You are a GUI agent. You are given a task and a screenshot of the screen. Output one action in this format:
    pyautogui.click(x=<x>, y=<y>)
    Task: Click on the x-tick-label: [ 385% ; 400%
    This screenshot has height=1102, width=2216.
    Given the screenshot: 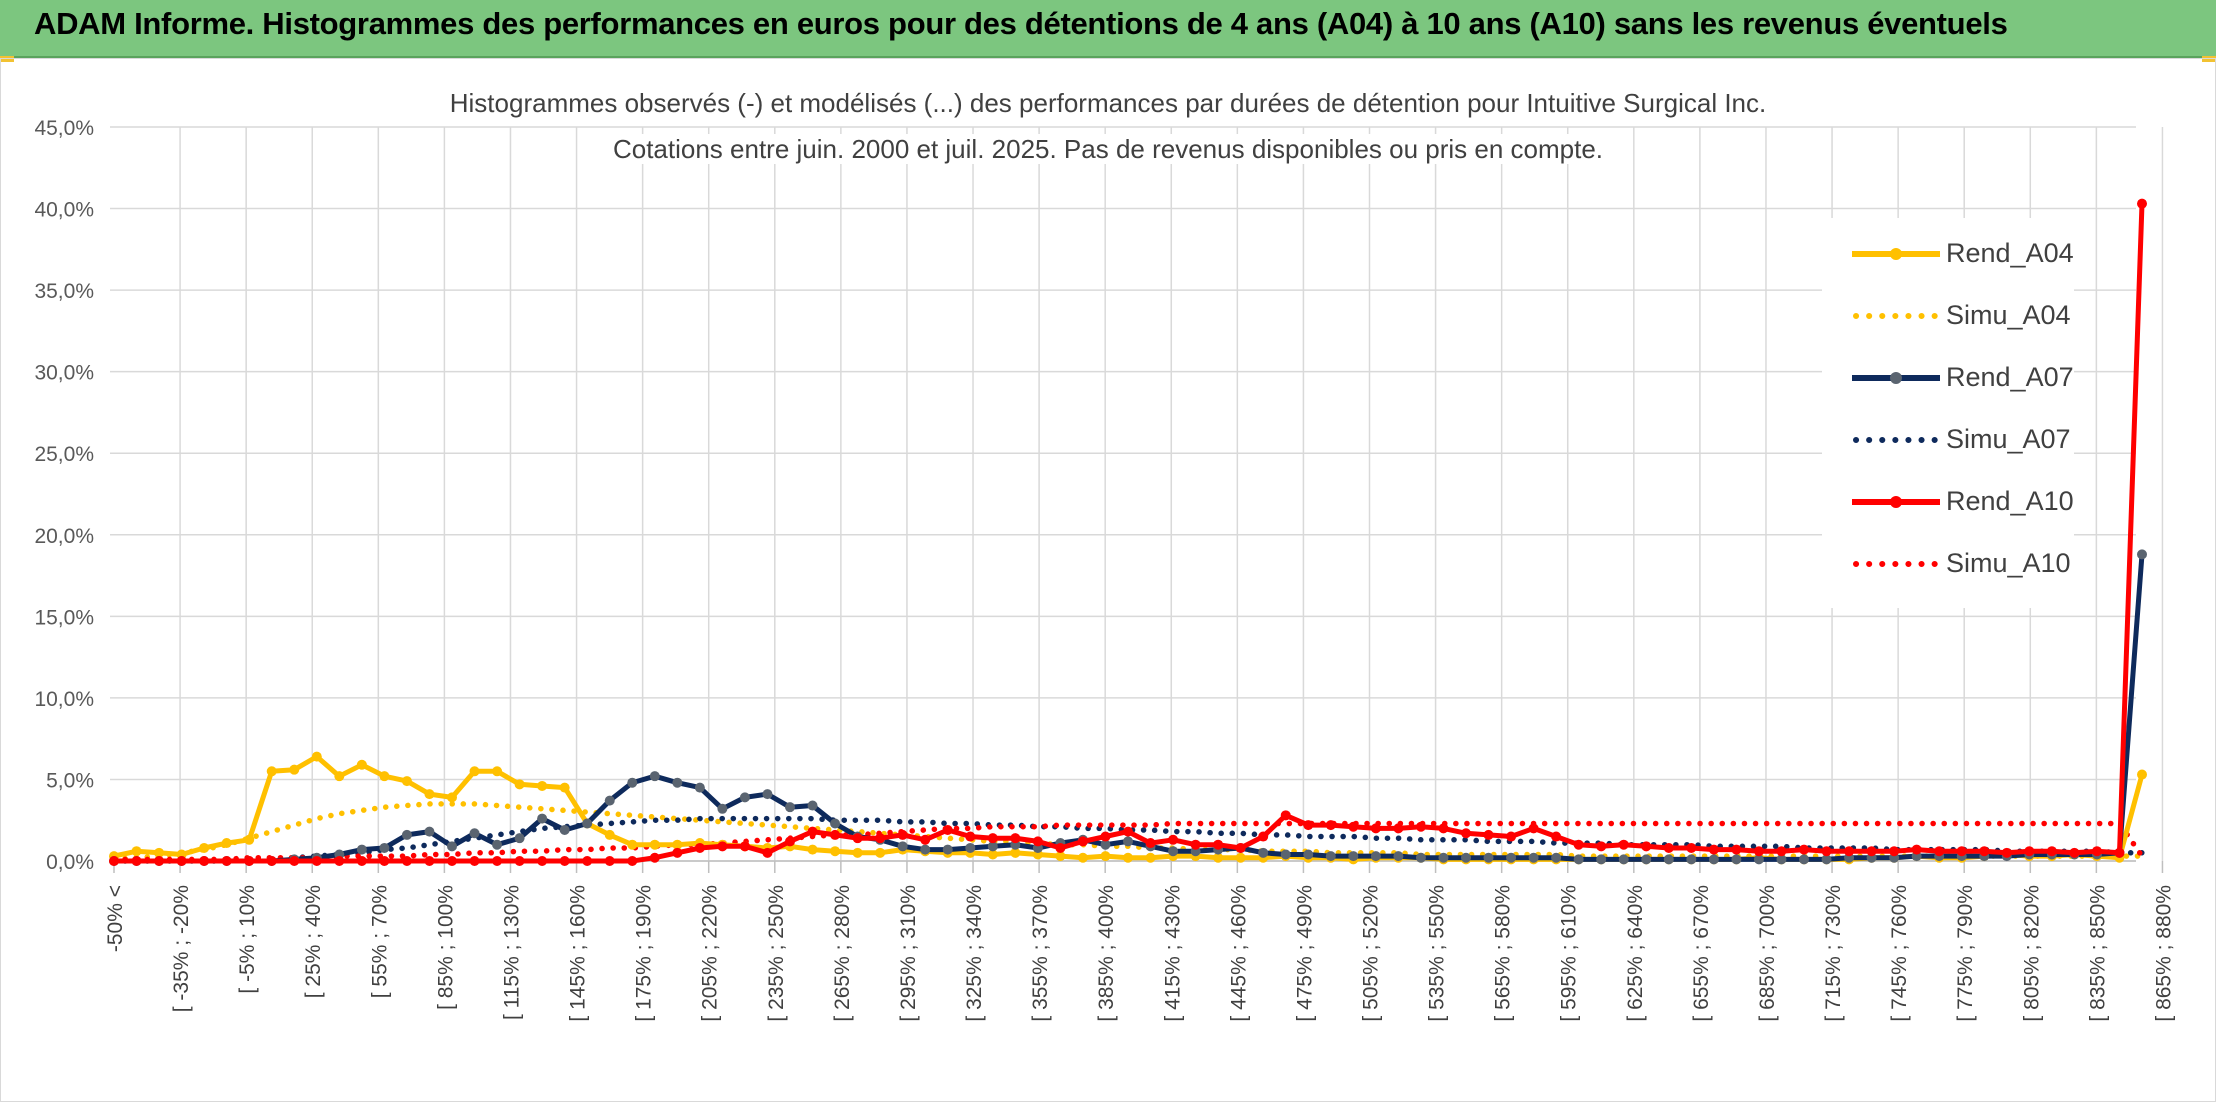 What is the action you would take?
    pyautogui.click(x=1106, y=953)
    